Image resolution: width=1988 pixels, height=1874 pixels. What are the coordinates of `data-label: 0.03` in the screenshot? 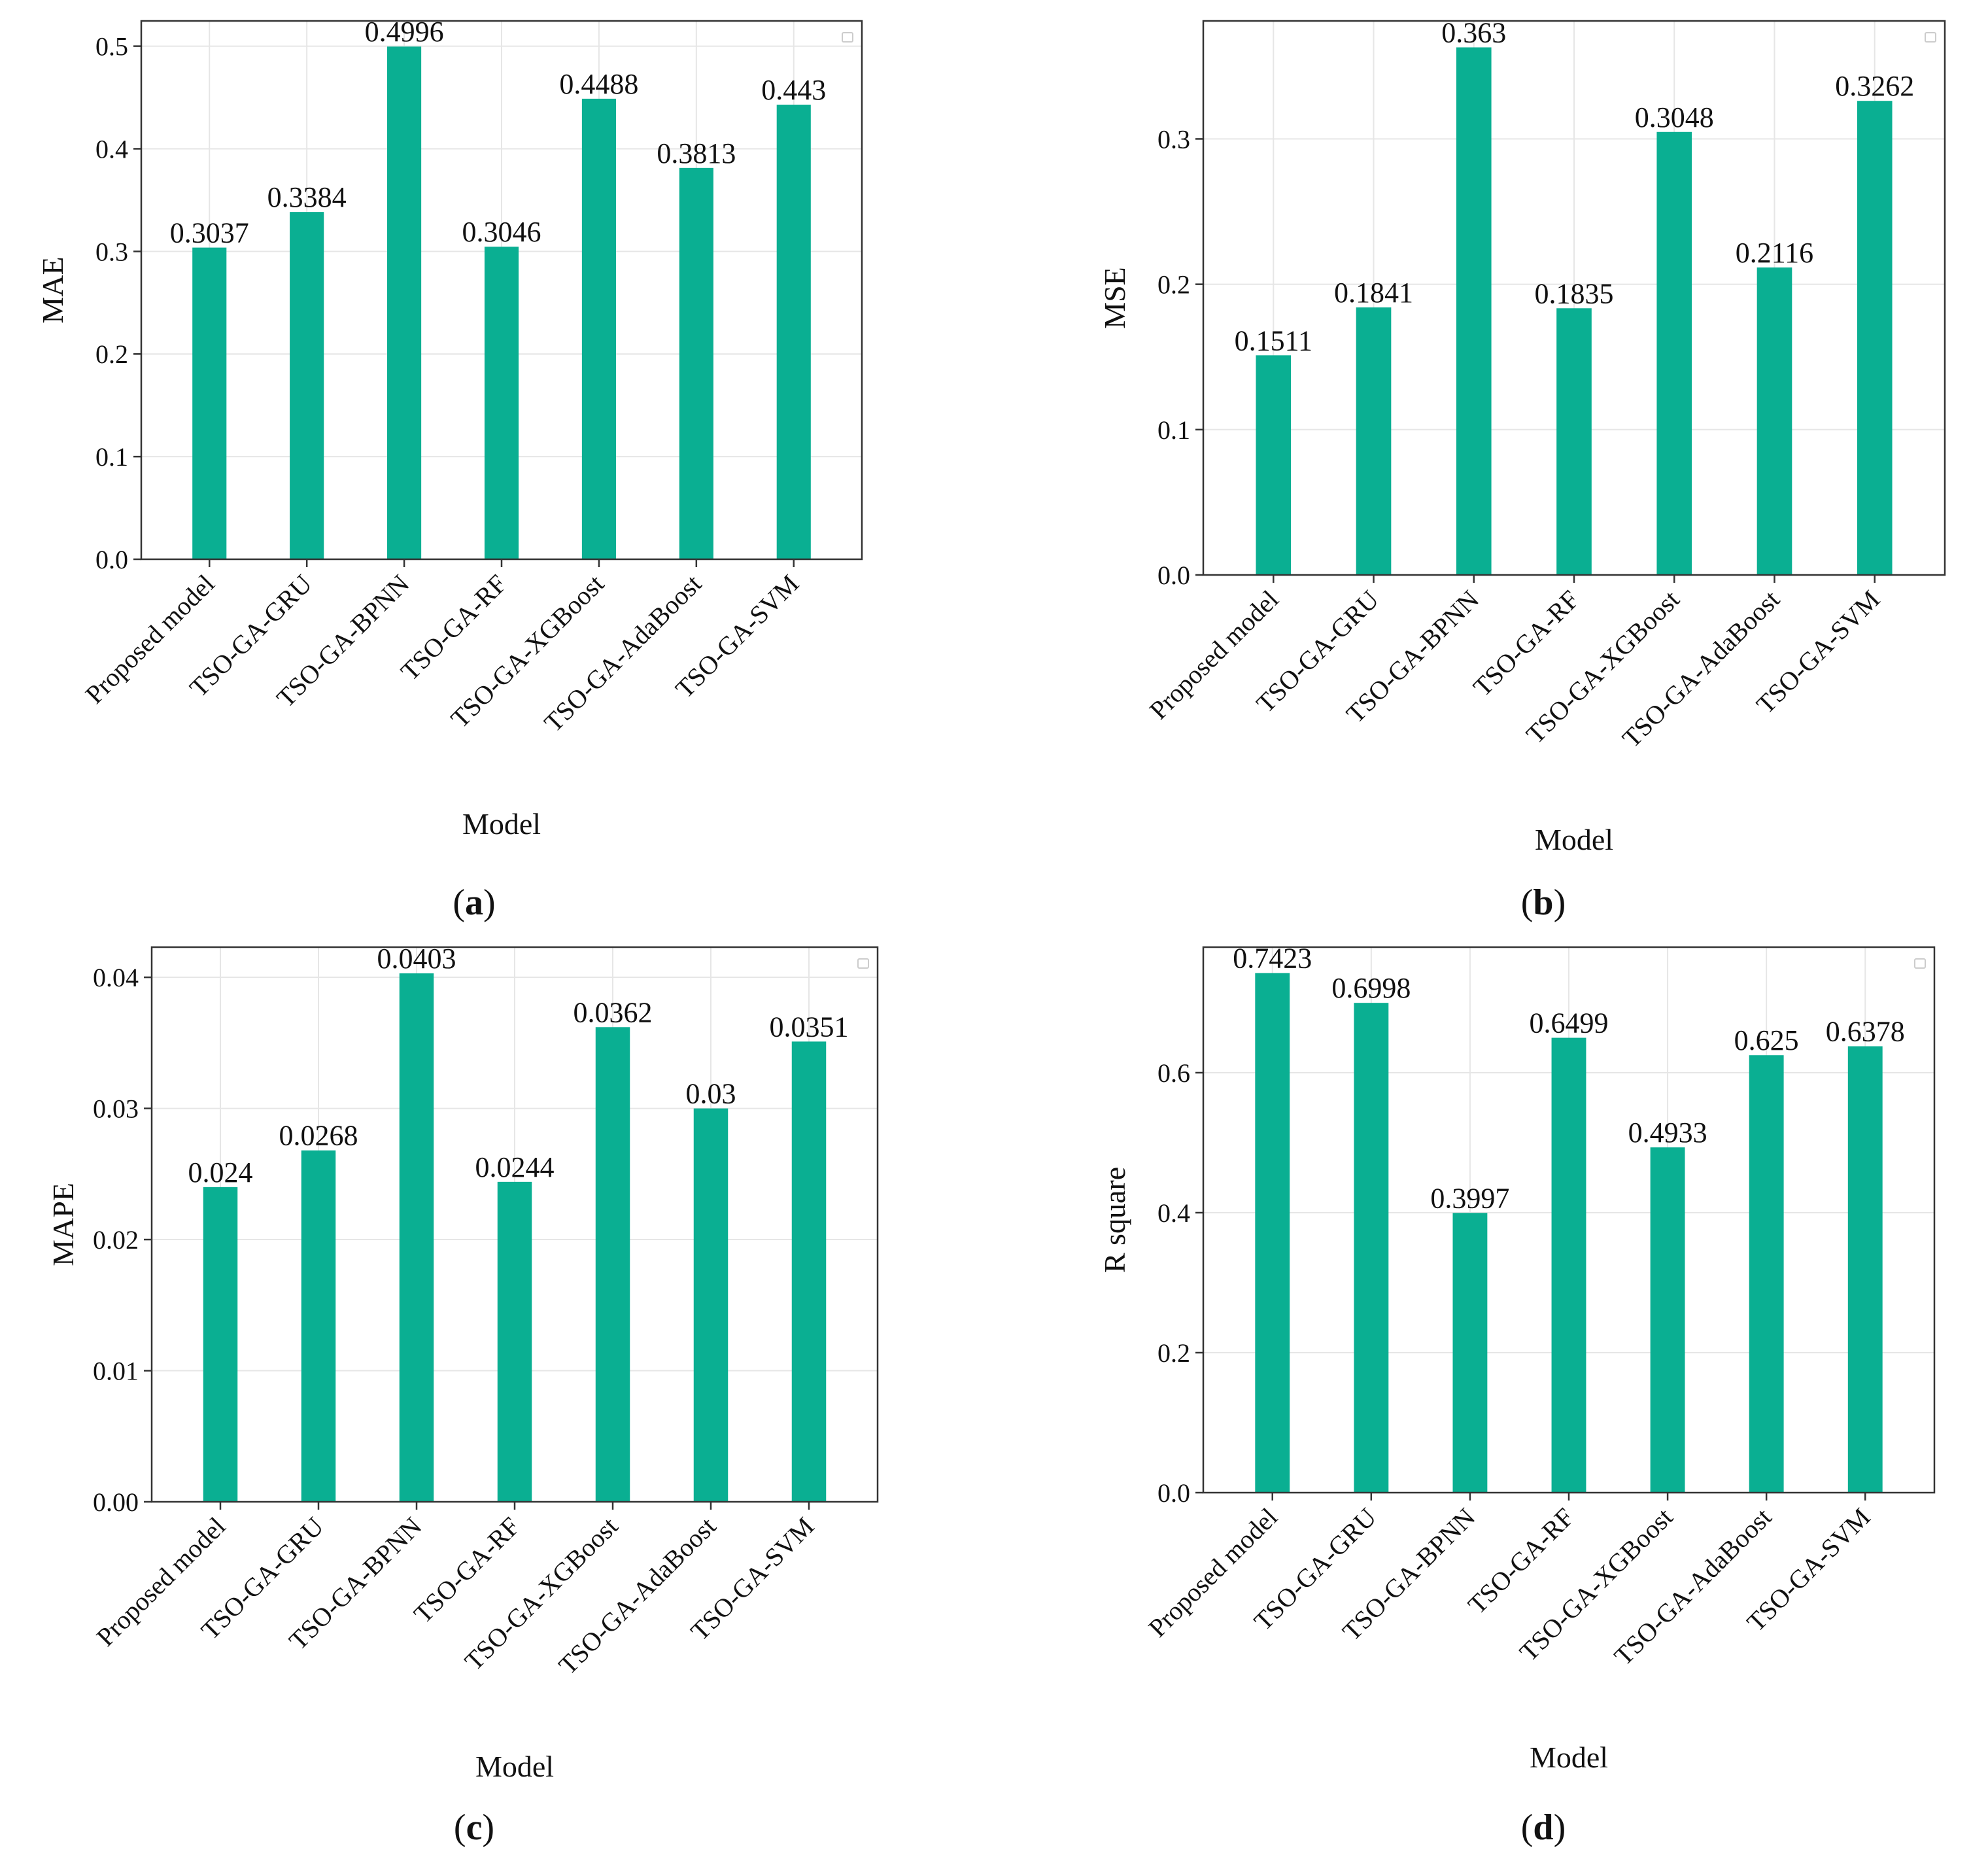 It's located at (711, 1094).